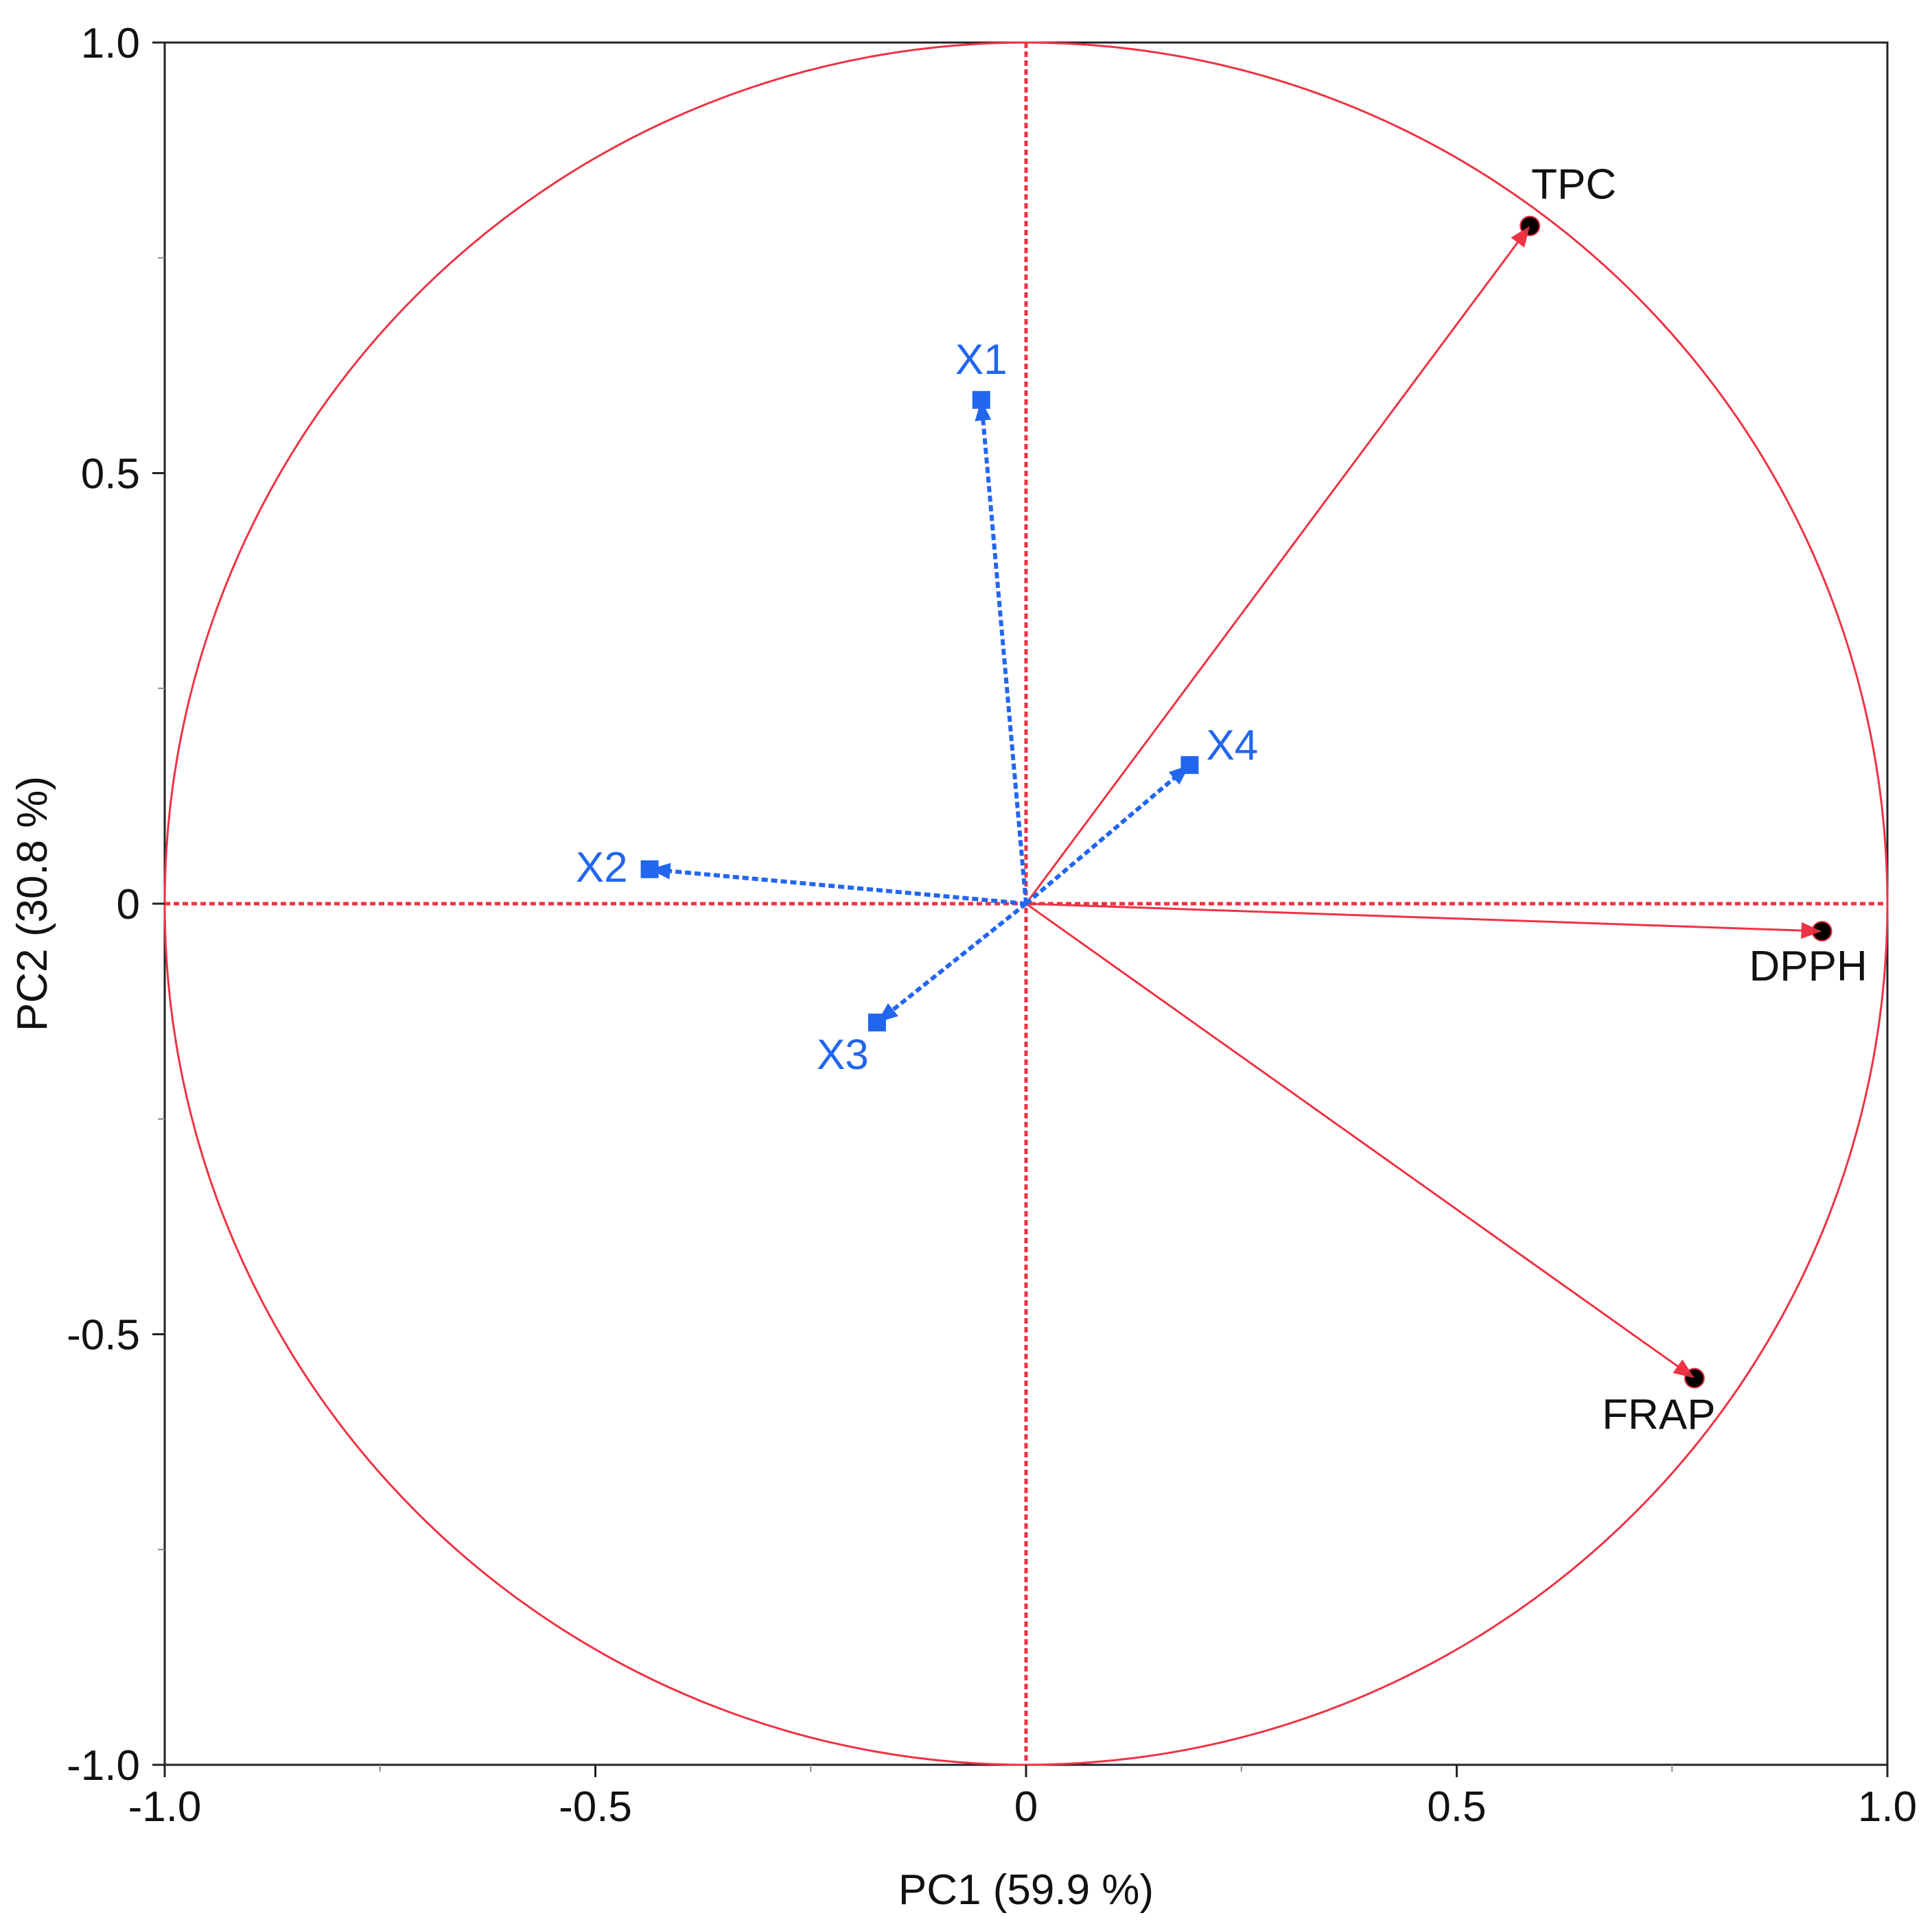  What do you see at coordinates (128, 904) in the screenshot?
I see `y-tick-label: 0` at bounding box center [128, 904].